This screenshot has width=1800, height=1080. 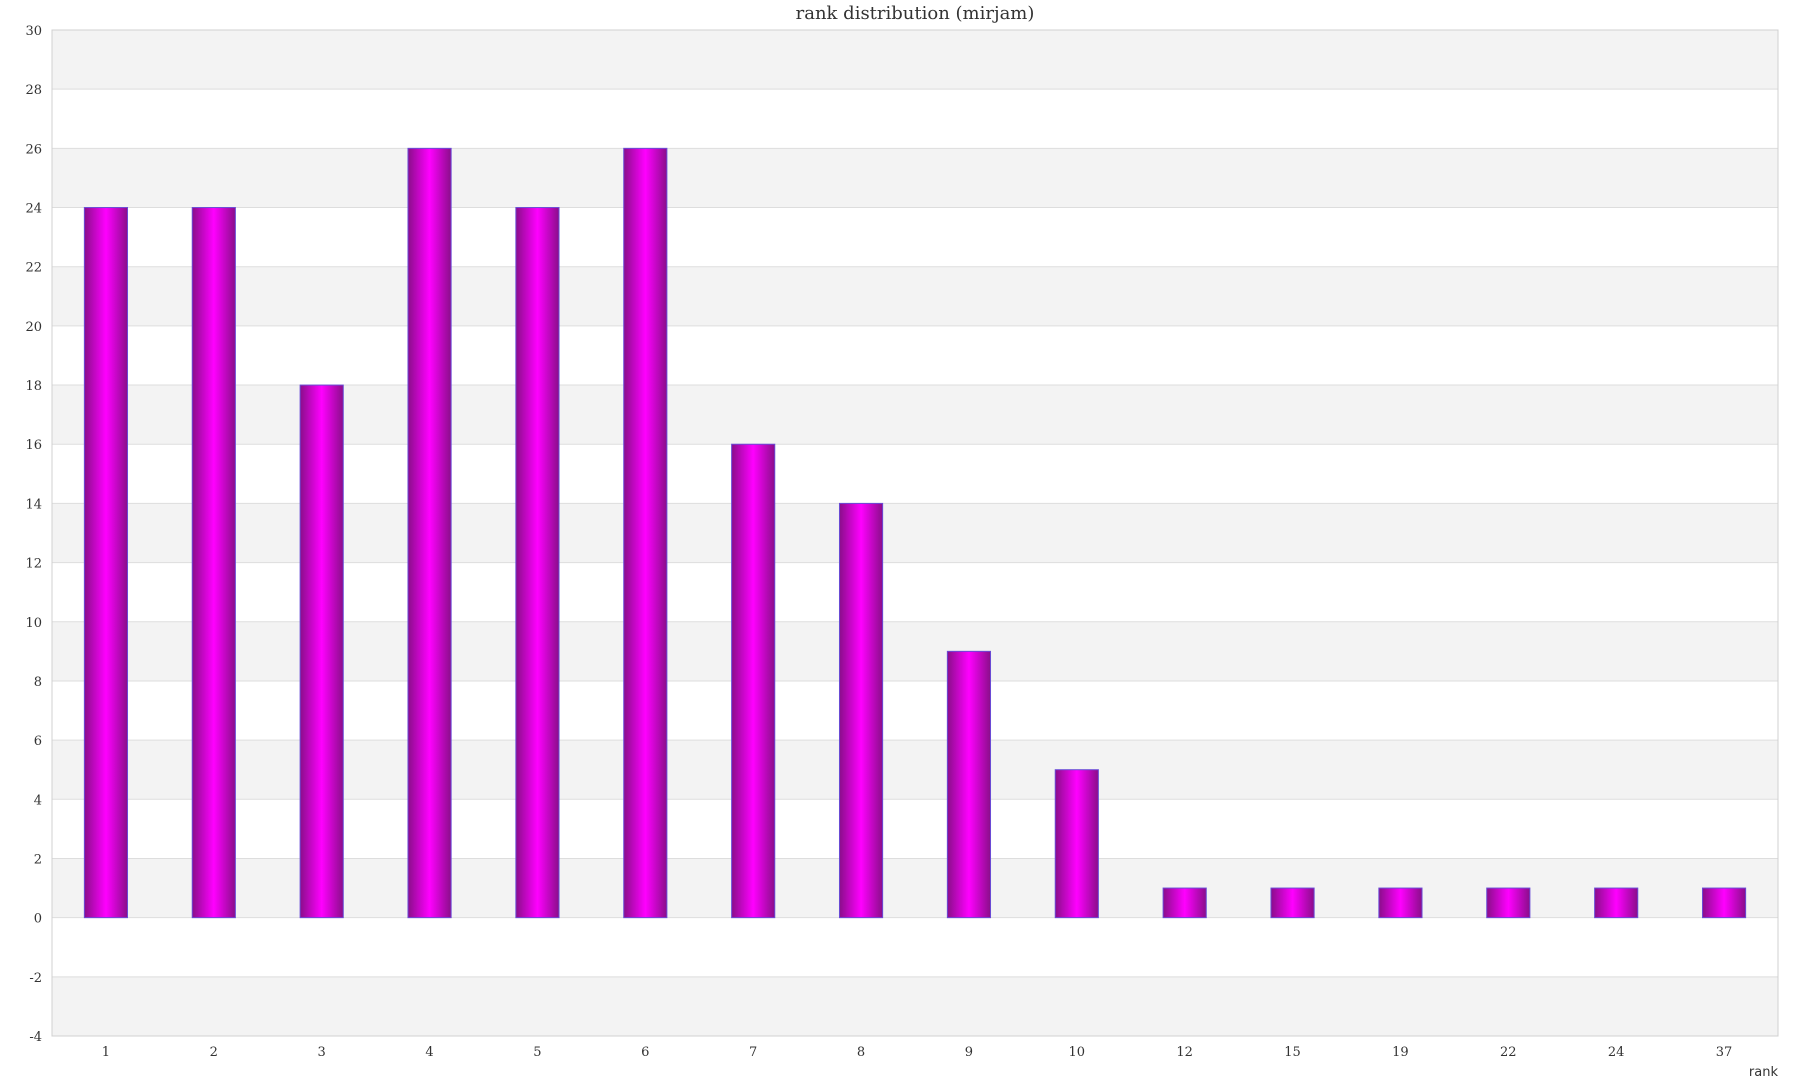 What do you see at coordinates (1292, 1052) in the screenshot?
I see `x-tick-label: 15` at bounding box center [1292, 1052].